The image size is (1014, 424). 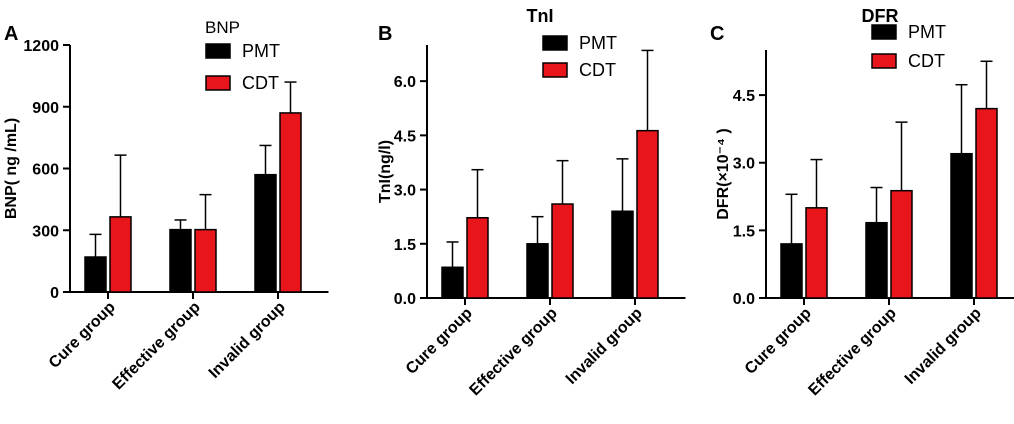 I want to click on panel-letter: A, so click(x=11, y=34).